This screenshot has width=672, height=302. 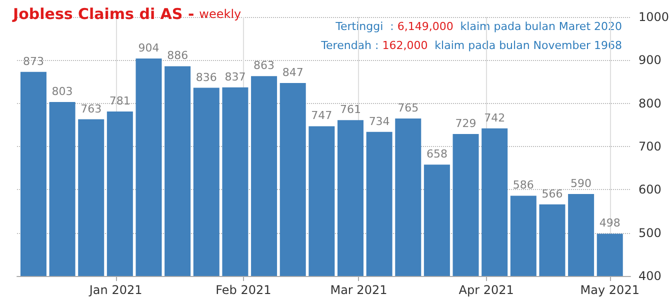 What do you see at coordinates (220, 14) in the screenshot?
I see `chart-subtitle: weekly` at bounding box center [220, 14].